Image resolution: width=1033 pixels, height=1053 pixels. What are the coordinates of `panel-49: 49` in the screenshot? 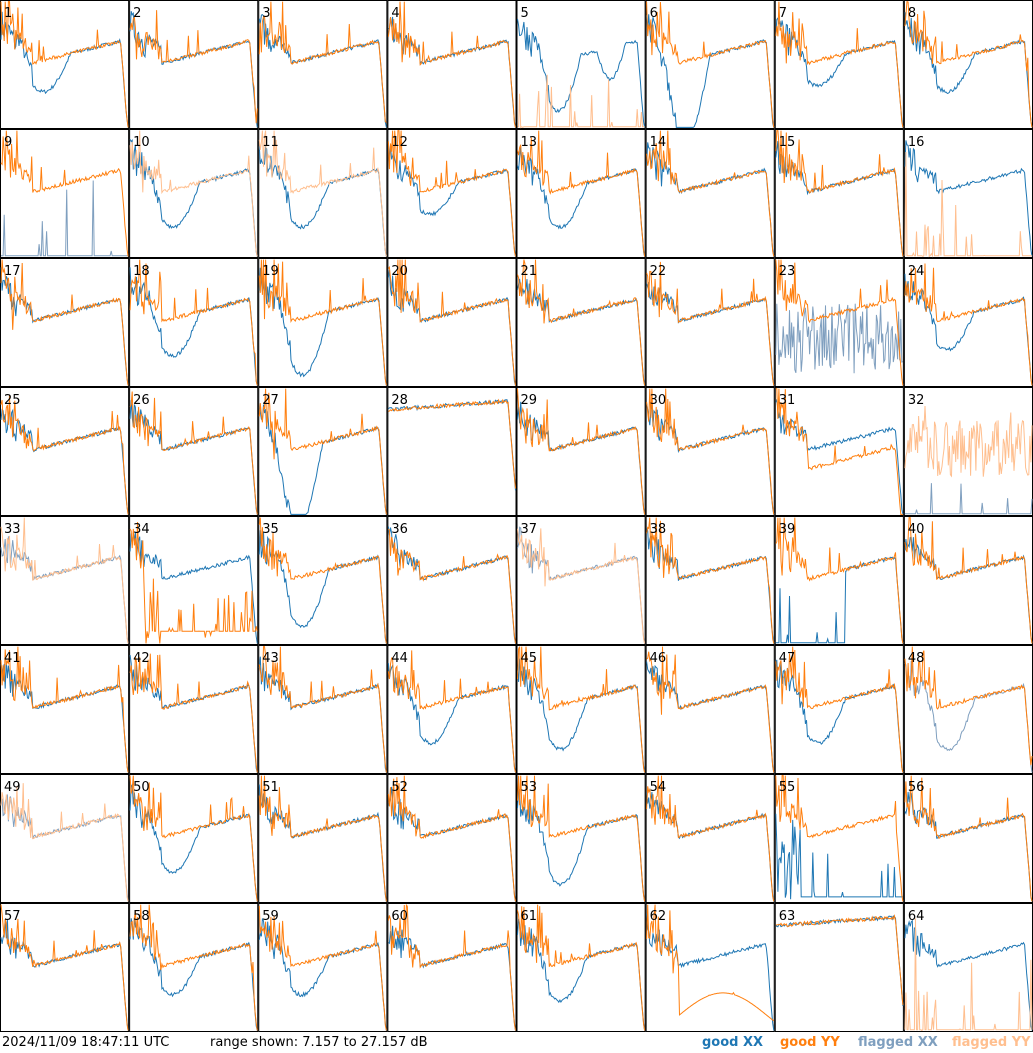 It's located at (65, 838).